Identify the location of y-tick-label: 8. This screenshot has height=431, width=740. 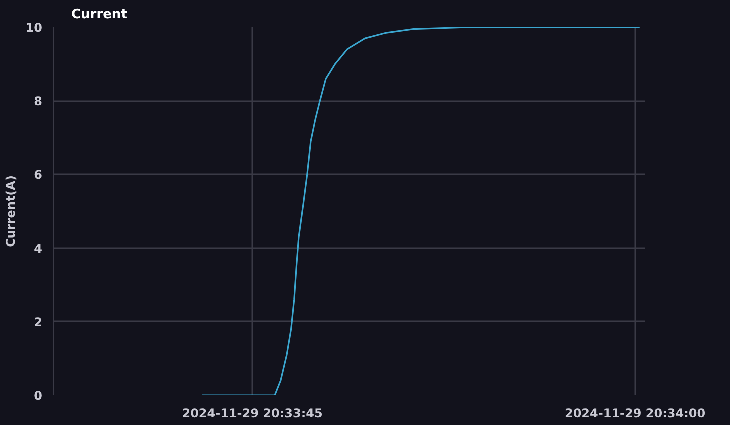
(38, 101).